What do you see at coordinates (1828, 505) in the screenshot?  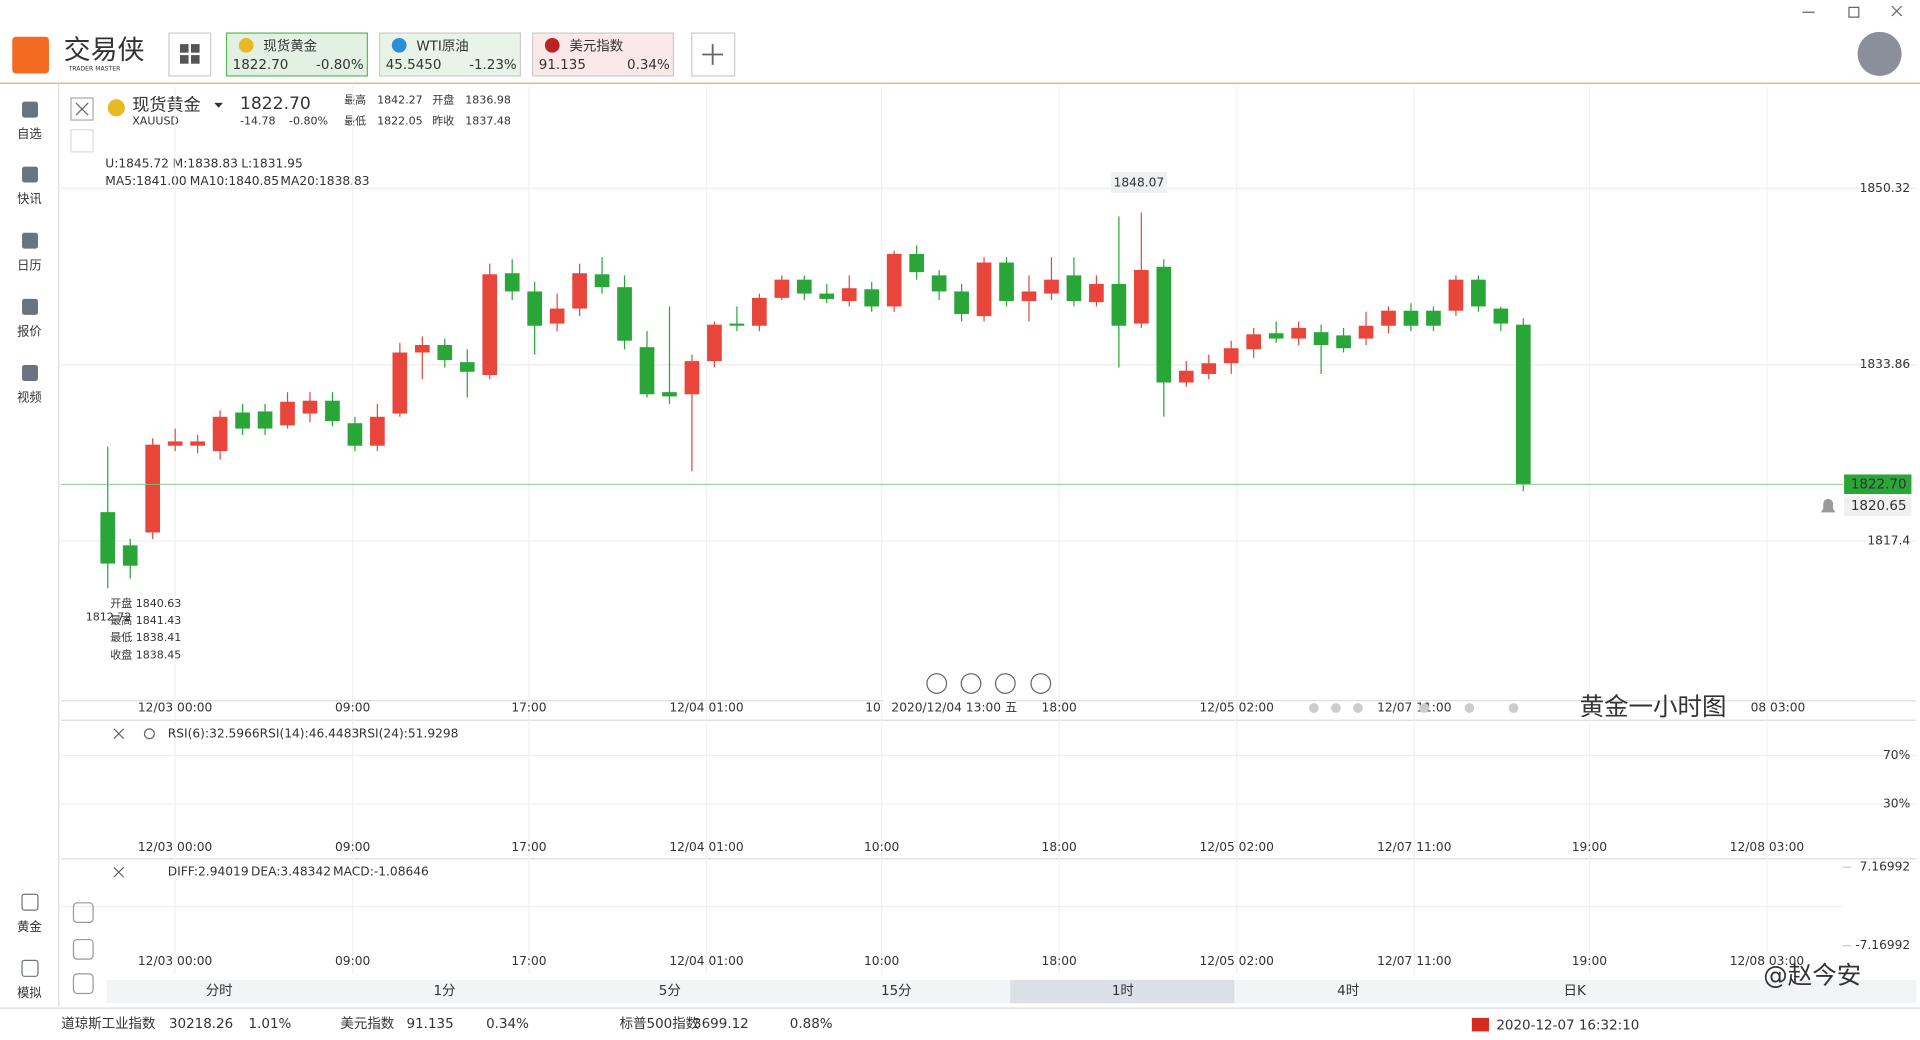 I see `bell-icon` at bounding box center [1828, 505].